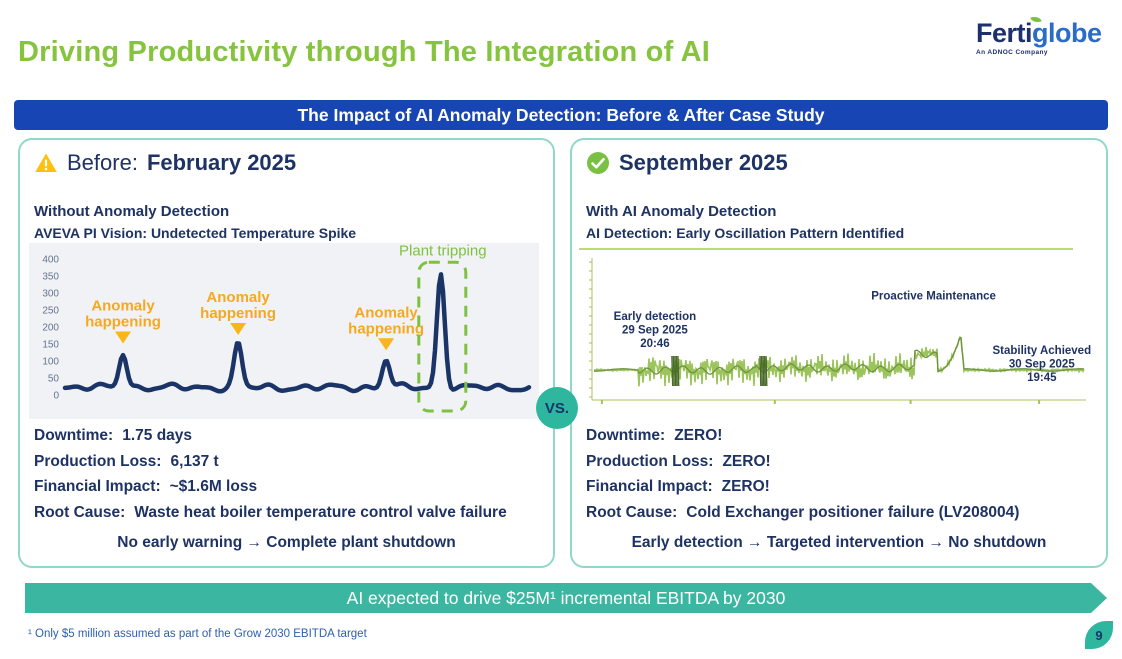 This screenshot has height=659, width=1122. What do you see at coordinates (1042, 365) in the screenshot?
I see `svg-text: 30 Sep 2025` at bounding box center [1042, 365].